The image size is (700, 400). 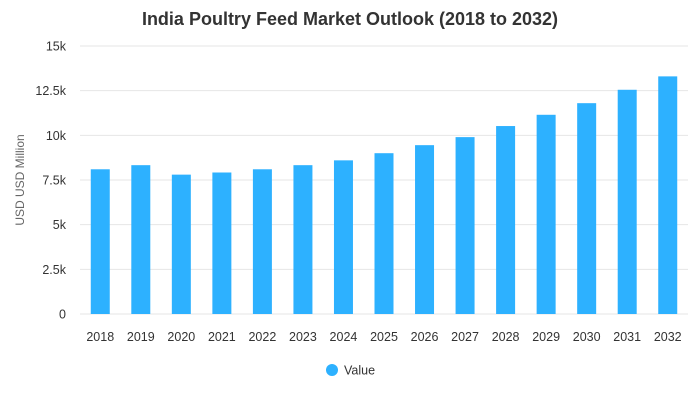 What do you see at coordinates (425, 337) in the screenshot?
I see `x-tick-label: 2026` at bounding box center [425, 337].